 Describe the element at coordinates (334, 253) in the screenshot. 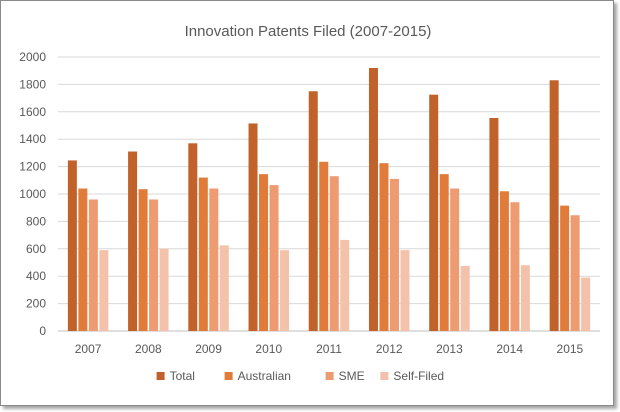

I see `bar-sme-2011` at that location.